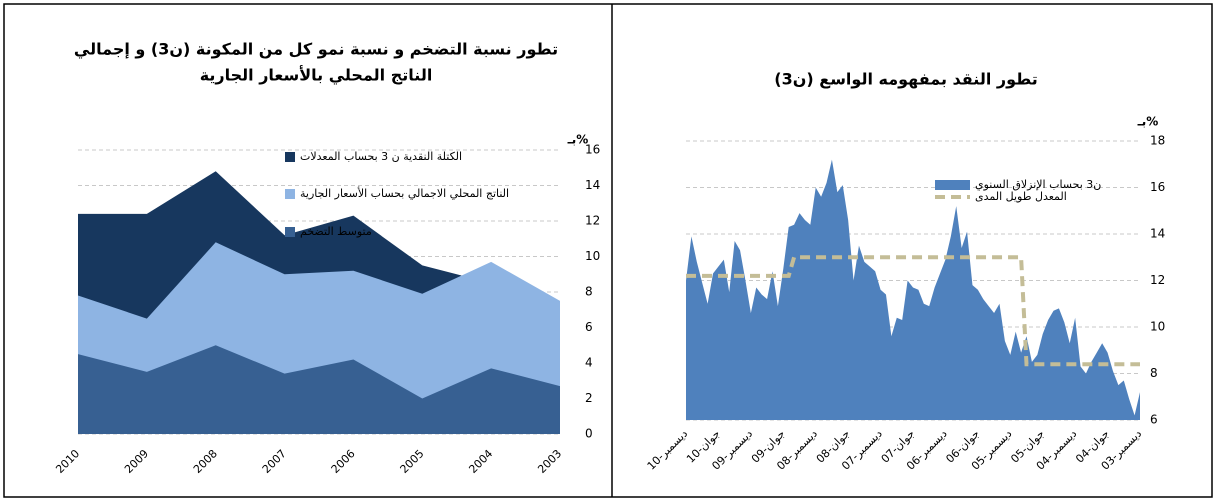  I want to click on chart-title: تطور النقد بمفهومه الواسع (ن3), so click(905, 79).